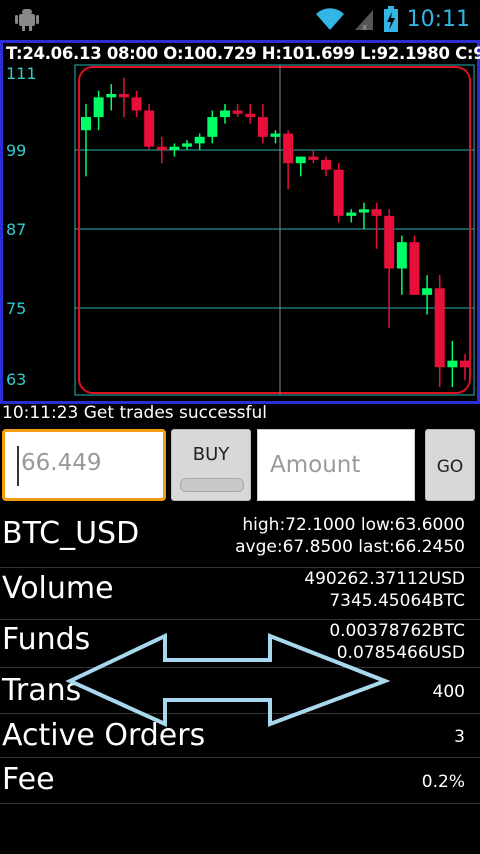 This screenshot has width=480, height=854. I want to click on volume-row: Volume 490262.37112USD 7345.45064BTC, so click(240, 594).